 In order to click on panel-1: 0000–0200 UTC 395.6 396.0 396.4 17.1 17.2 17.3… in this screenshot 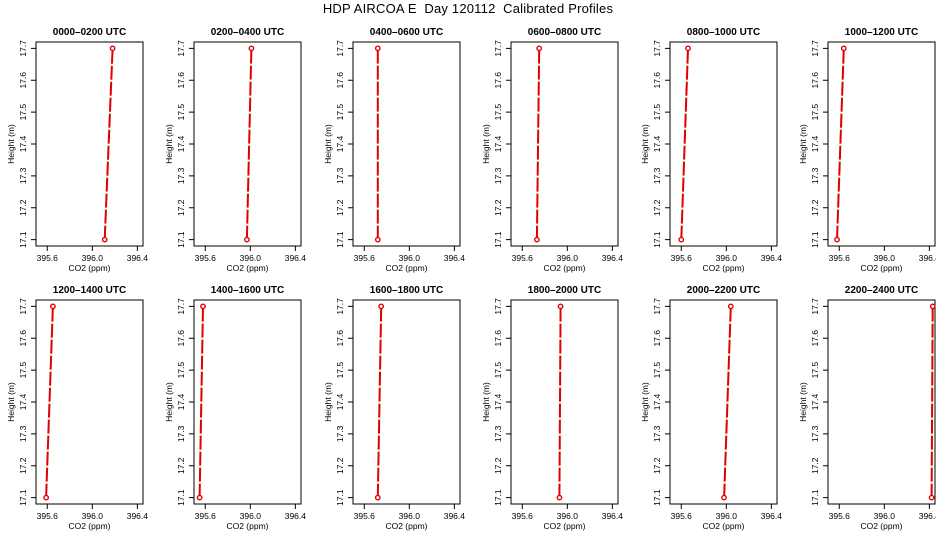, I will do `click(77, 150)`.